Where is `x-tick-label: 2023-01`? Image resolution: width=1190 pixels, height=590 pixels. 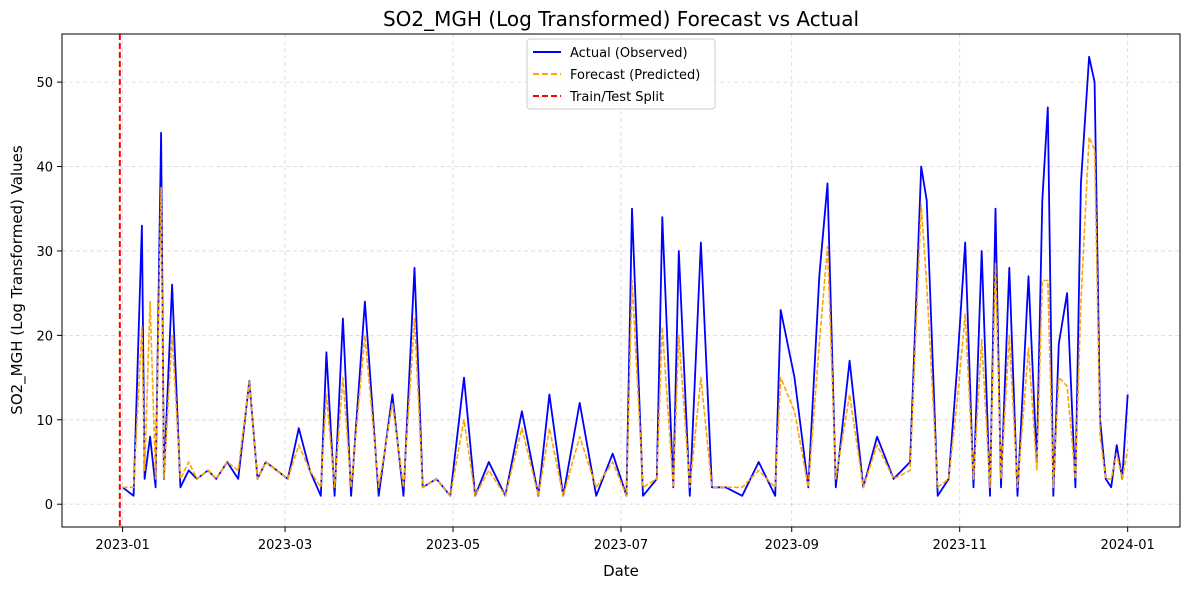
x-tick-label: 2023-01 is located at coordinates (122, 545).